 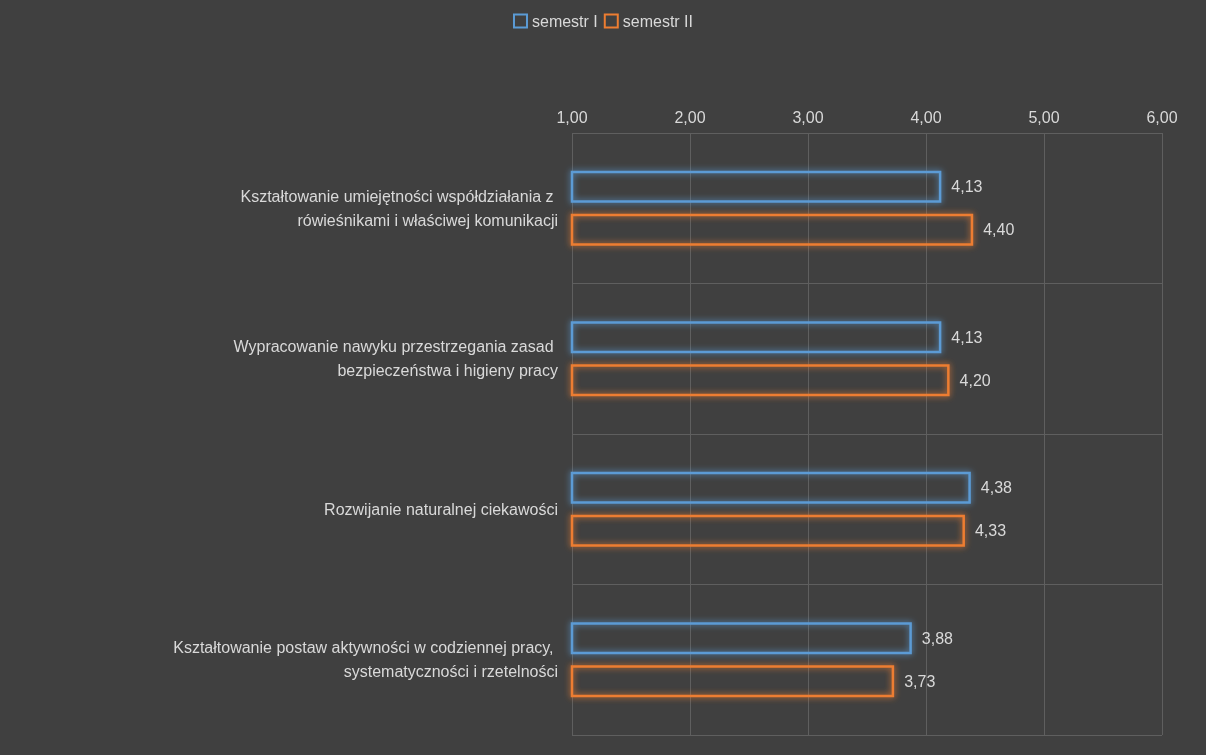 What do you see at coordinates (975, 380) in the screenshot?
I see `data-label: 4,20` at bounding box center [975, 380].